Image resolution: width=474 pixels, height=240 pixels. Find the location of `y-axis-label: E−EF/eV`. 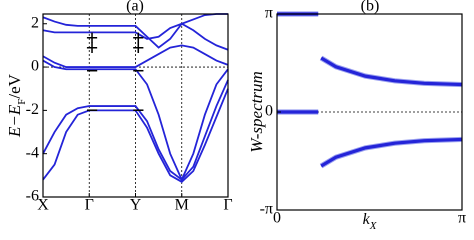

y-axis-label: E−EF/eV is located at coordinates (16, 105).